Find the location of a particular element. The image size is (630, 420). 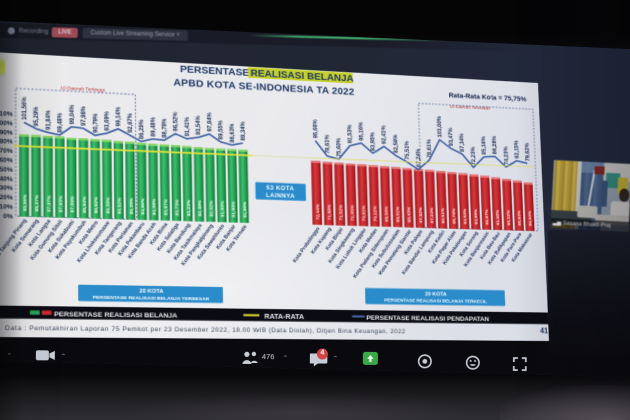

svg-text: 93,47% is located at coordinates (451, 136).